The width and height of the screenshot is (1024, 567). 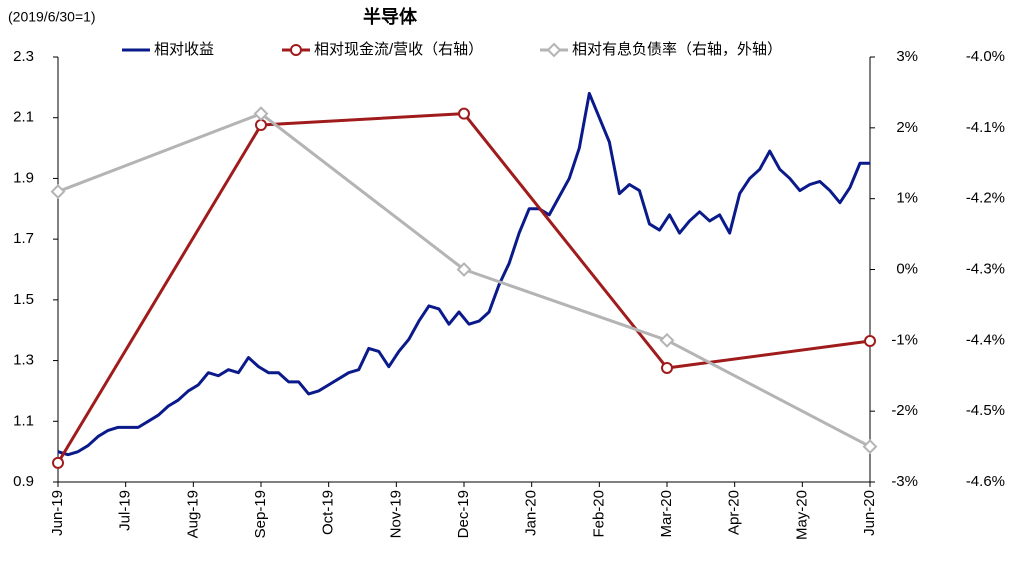 What do you see at coordinates (23, 360) in the screenshot?
I see `y-tick-label: 1.3` at bounding box center [23, 360].